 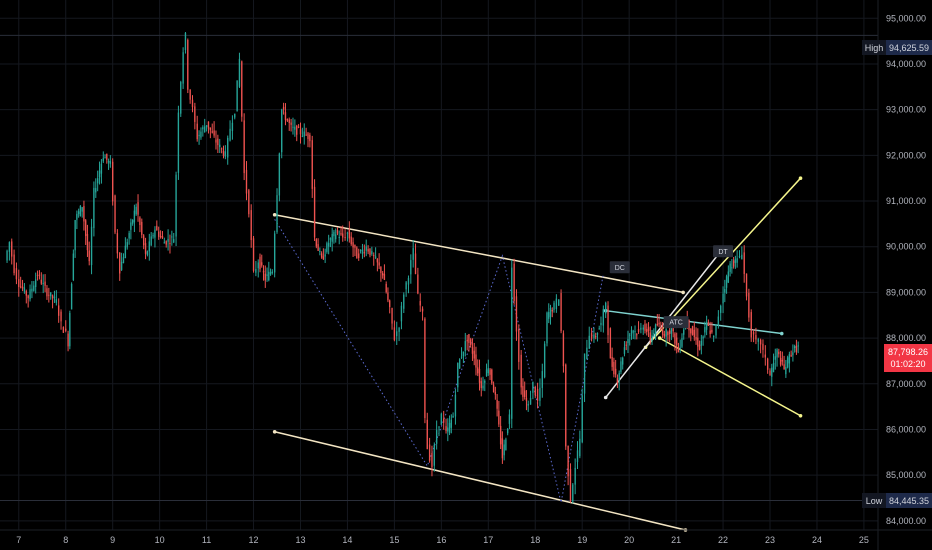 What do you see at coordinates (908, 358) in the screenshot?
I see `last-price-box` at bounding box center [908, 358].